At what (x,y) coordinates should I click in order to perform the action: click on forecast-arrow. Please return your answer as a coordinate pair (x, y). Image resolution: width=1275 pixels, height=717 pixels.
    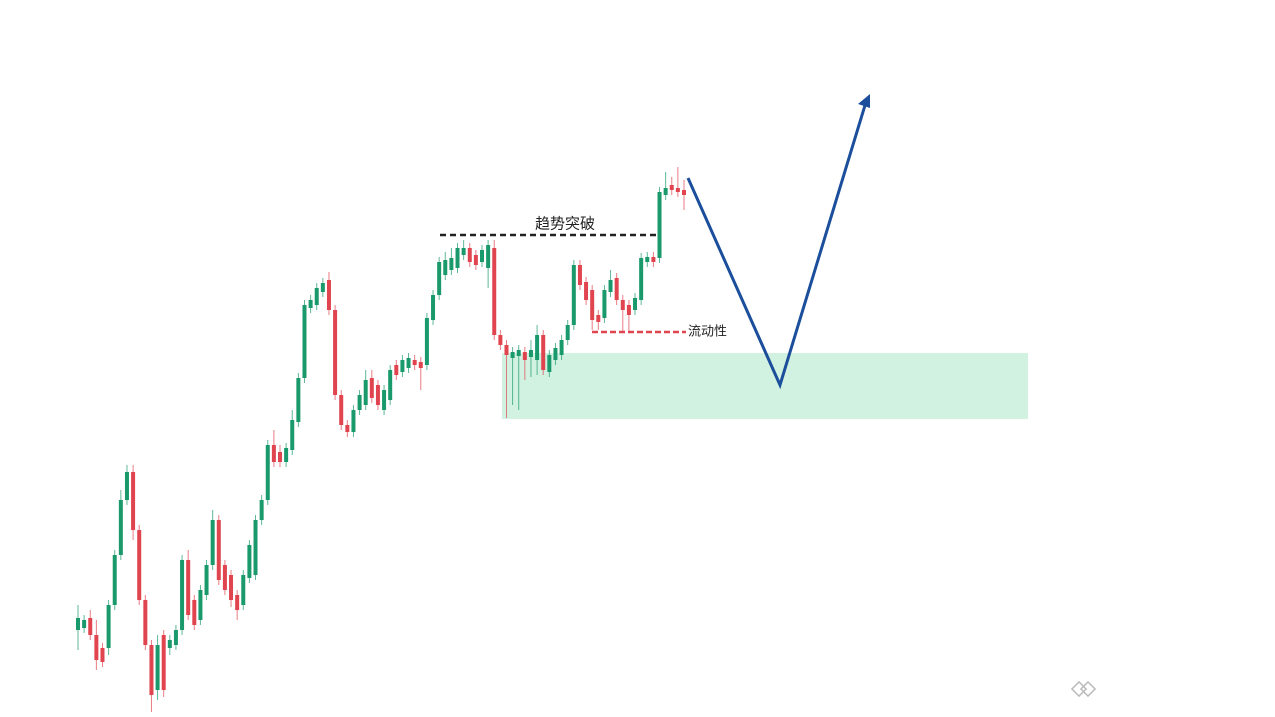
    Looking at the image, I should click on (778, 242).